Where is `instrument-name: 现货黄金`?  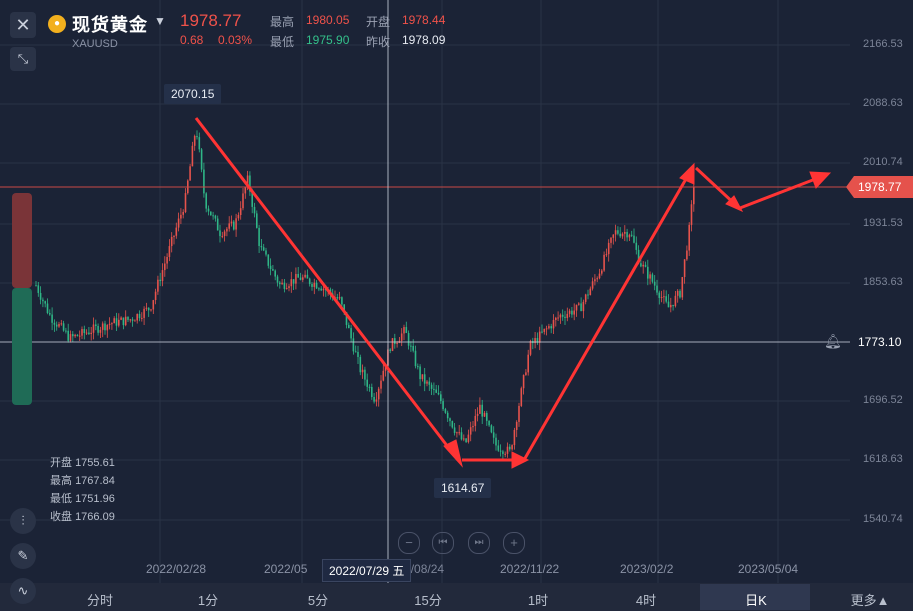
instrument-name: 现货黄金 is located at coordinates (110, 25).